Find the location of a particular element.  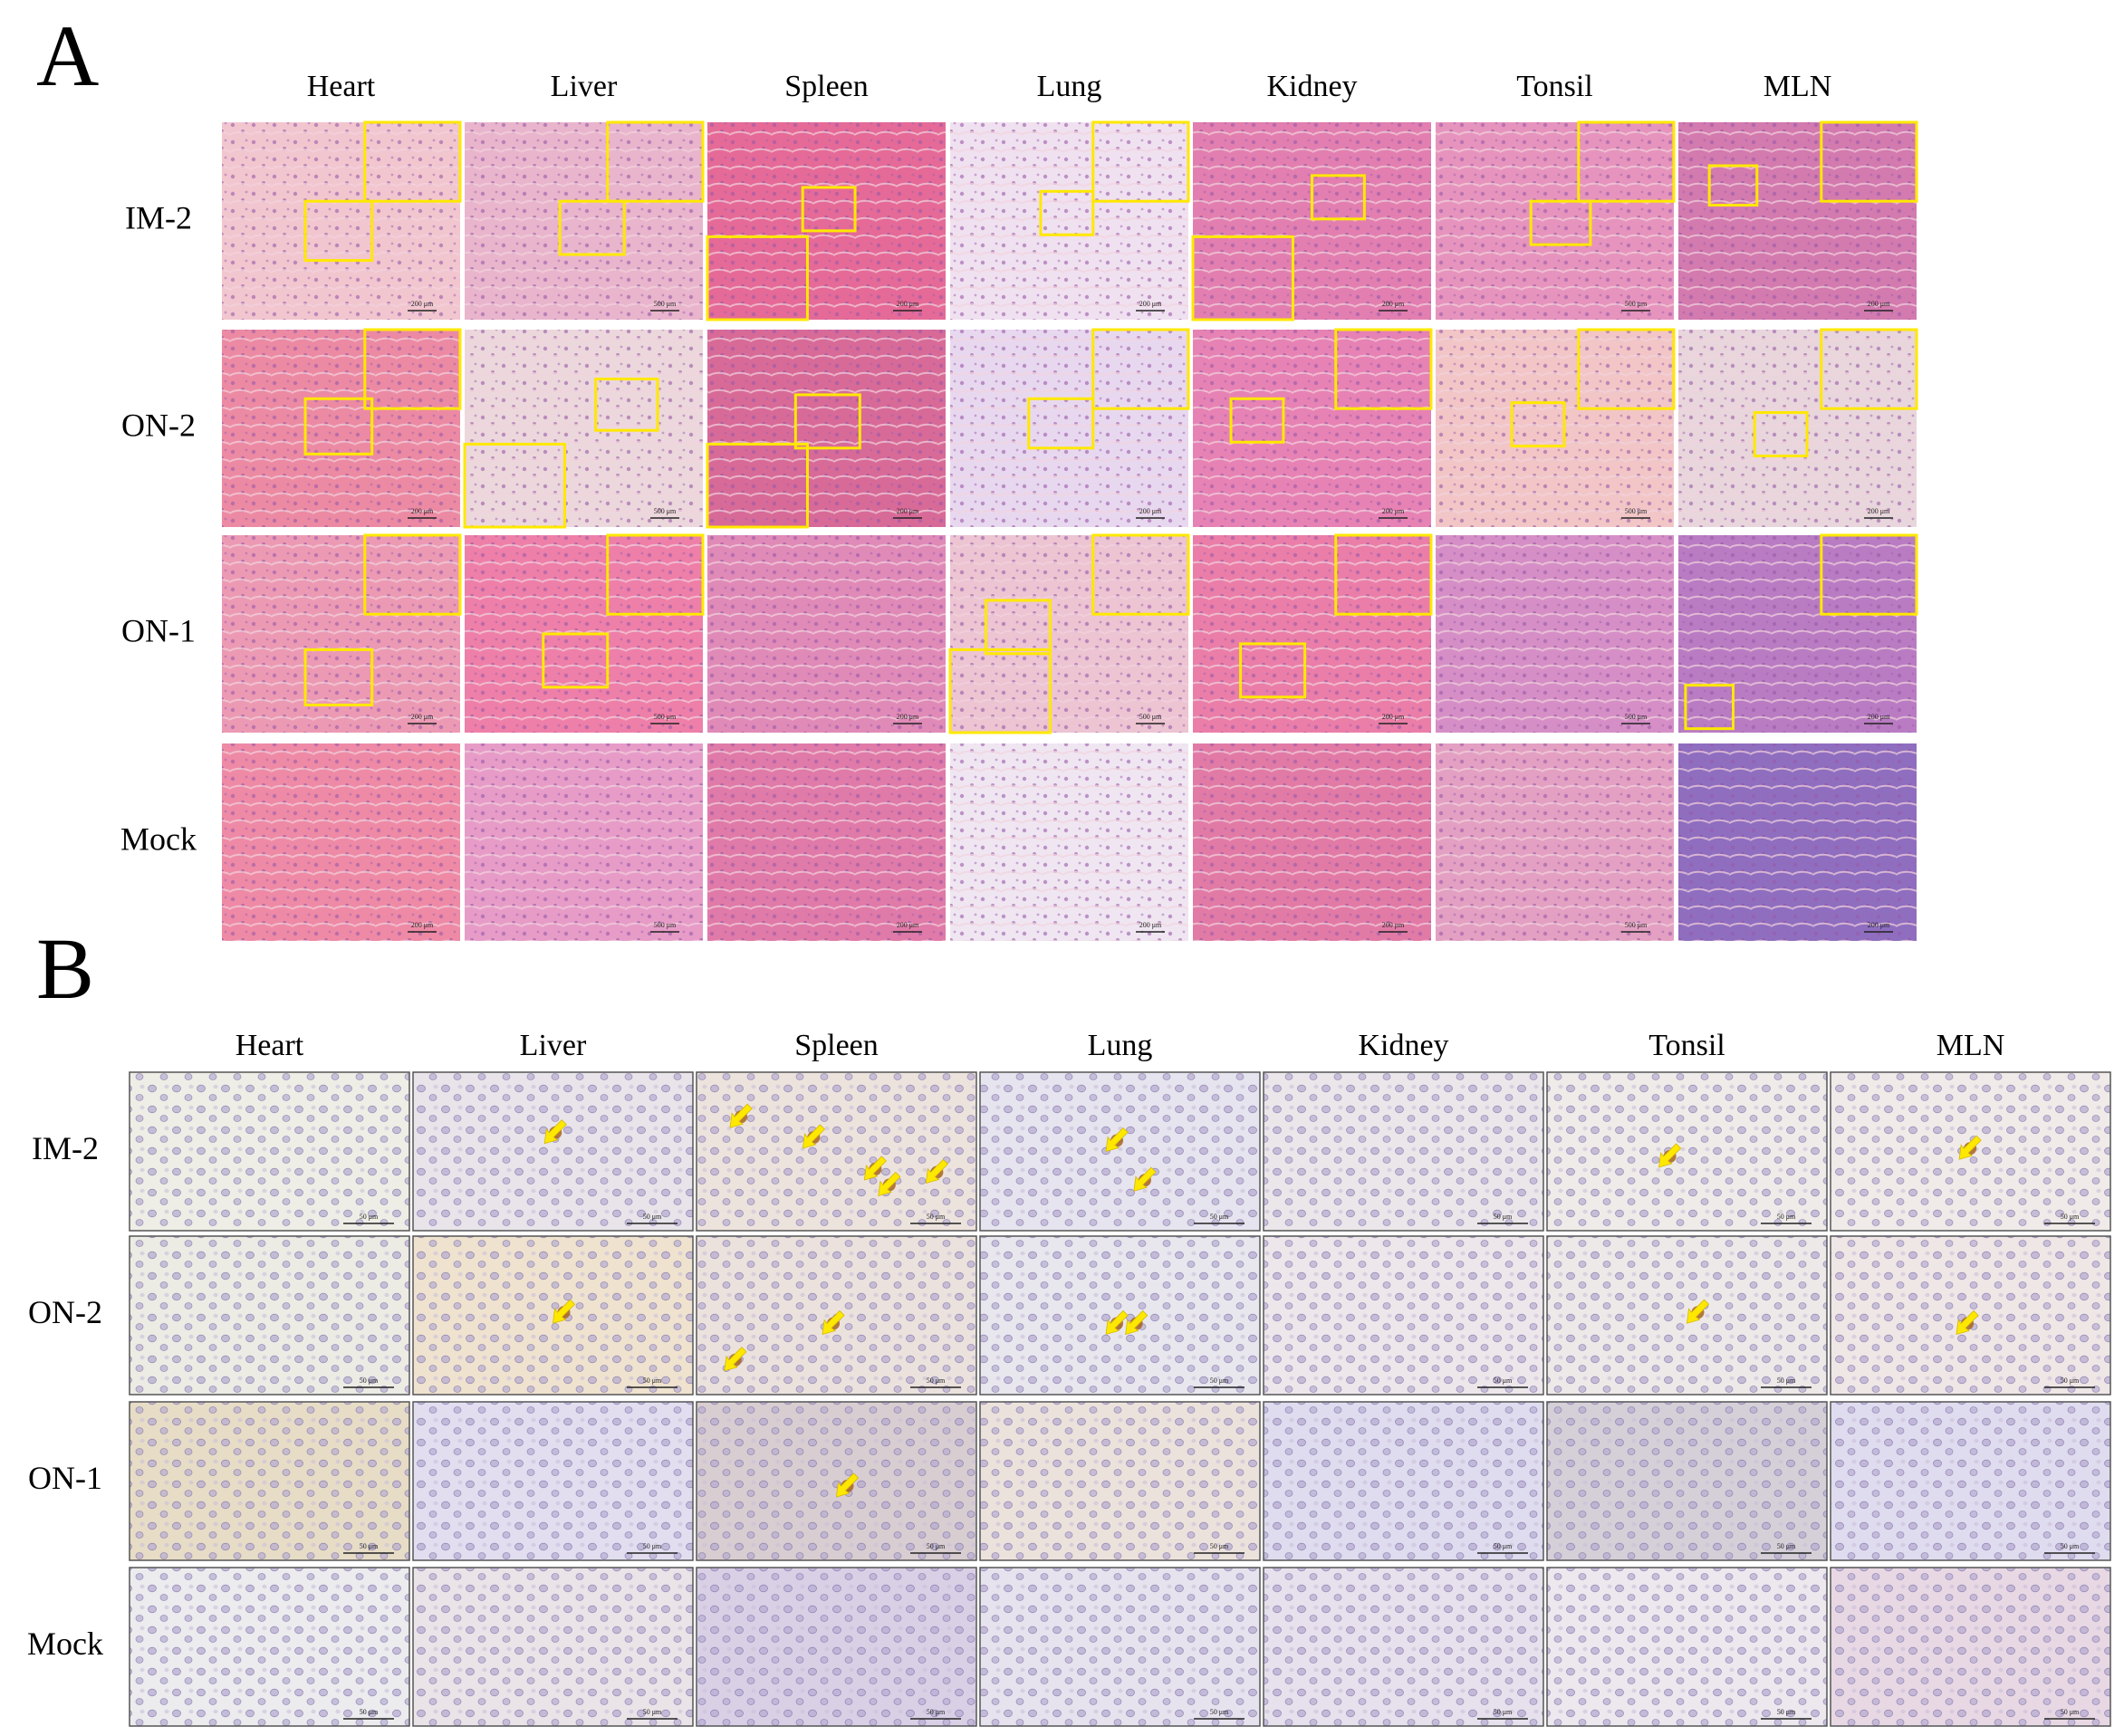

column-header: Tonsil is located at coordinates (1554, 86).